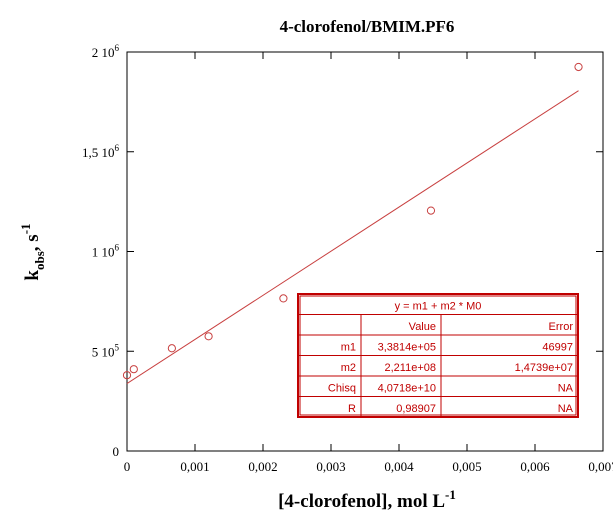 The width and height of the screenshot is (613, 520). What do you see at coordinates (106, 350) in the screenshot?
I see `y-tick-label: 5 105` at bounding box center [106, 350].